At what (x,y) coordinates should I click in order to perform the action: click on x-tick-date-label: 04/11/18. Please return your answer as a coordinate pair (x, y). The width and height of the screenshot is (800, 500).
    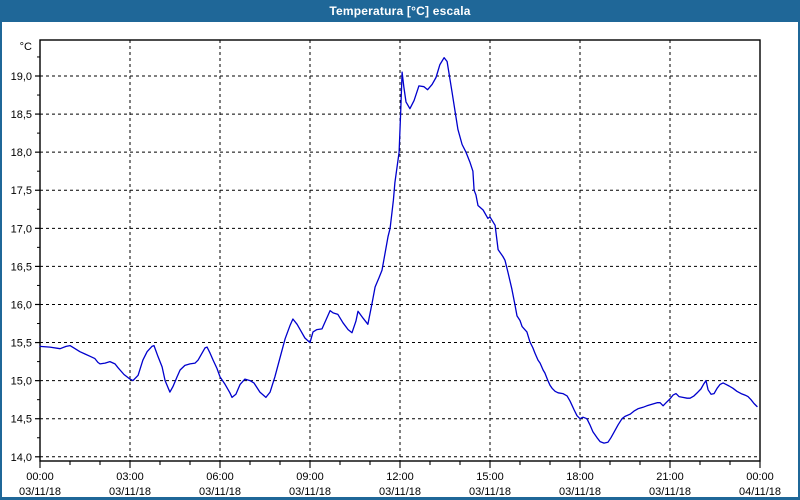
    Looking at the image, I should click on (760, 491).